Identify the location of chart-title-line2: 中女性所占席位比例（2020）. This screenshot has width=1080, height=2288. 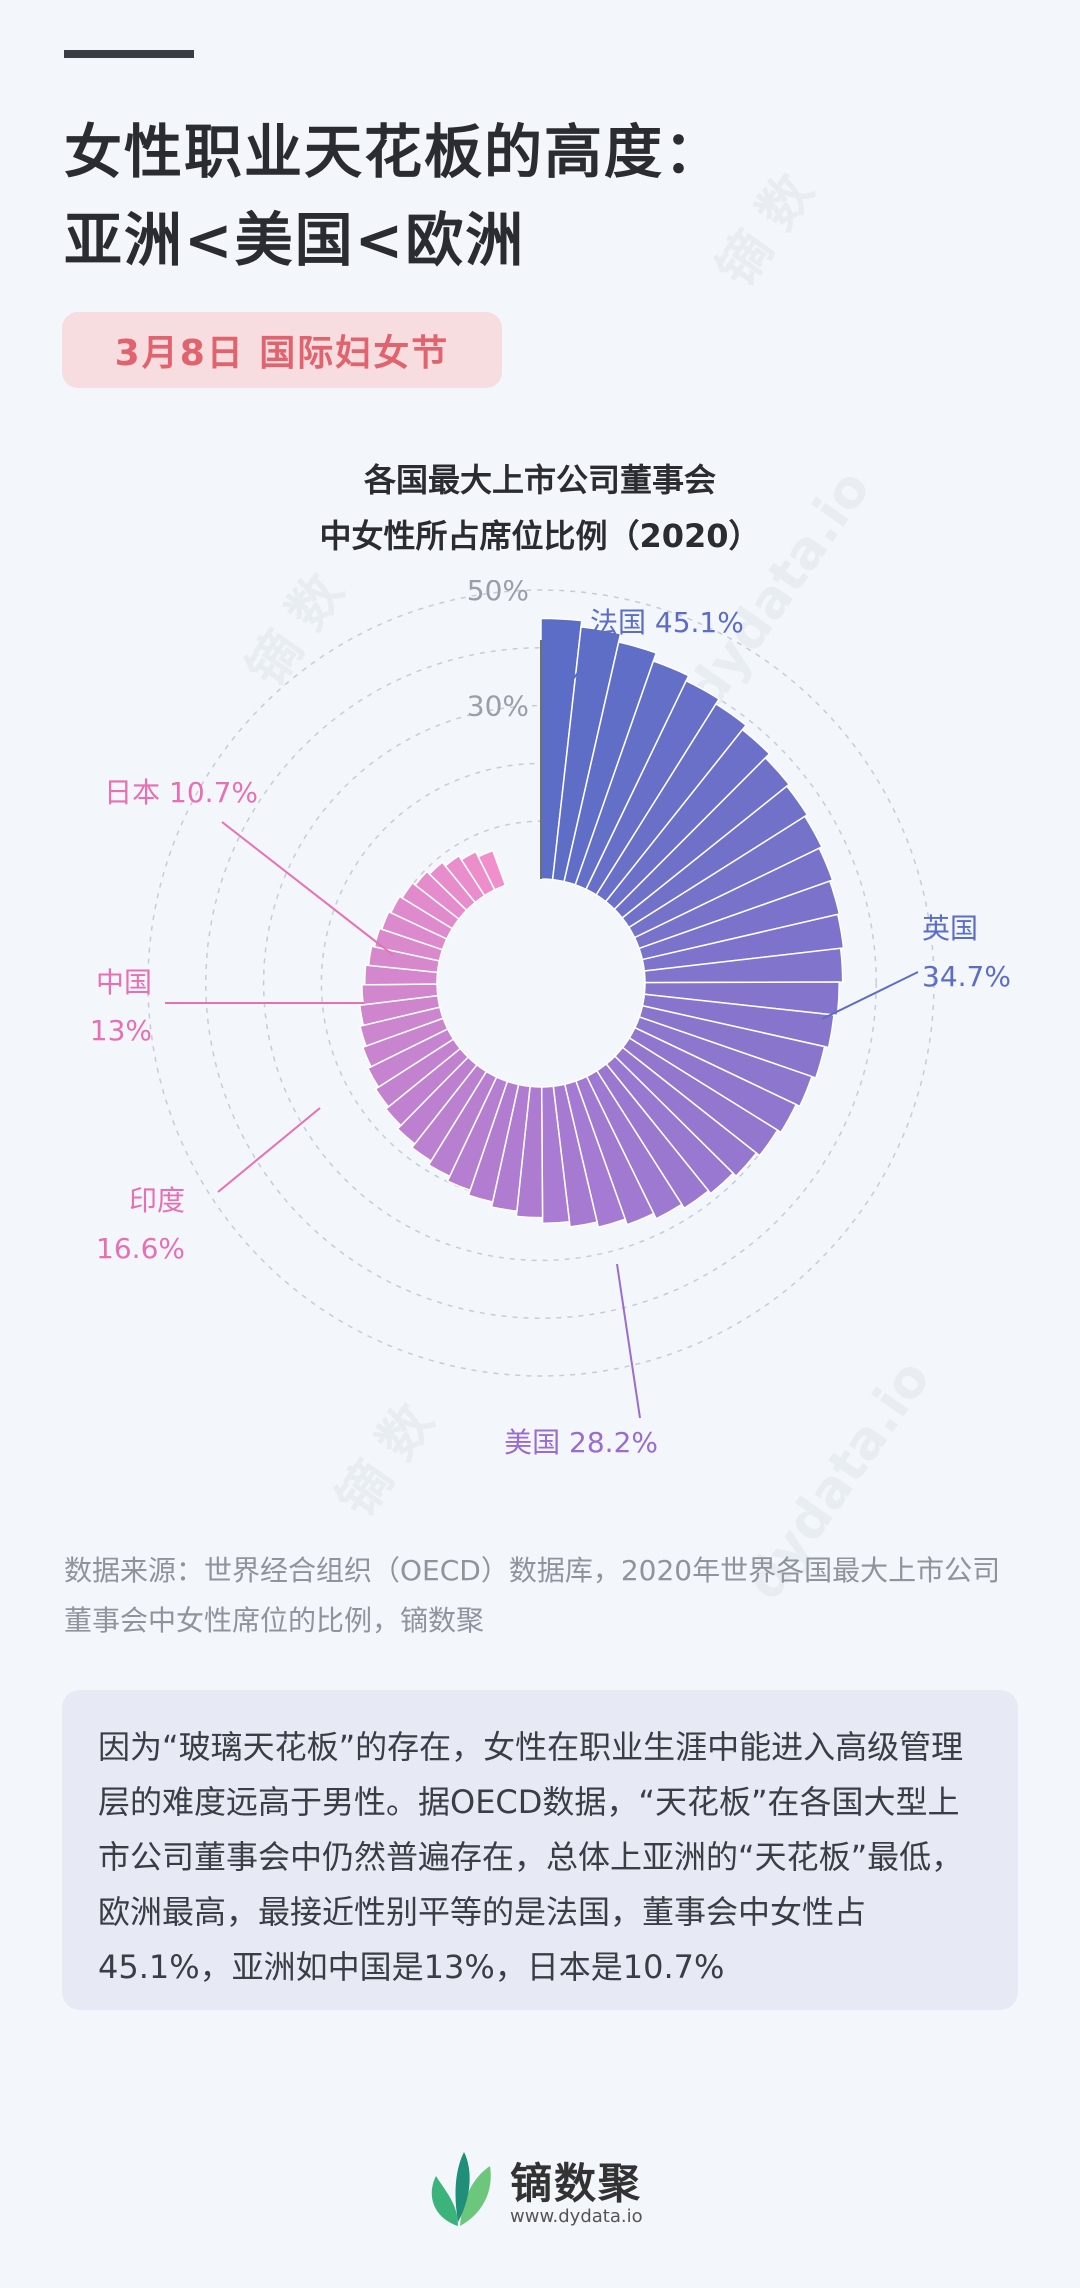
(540, 536).